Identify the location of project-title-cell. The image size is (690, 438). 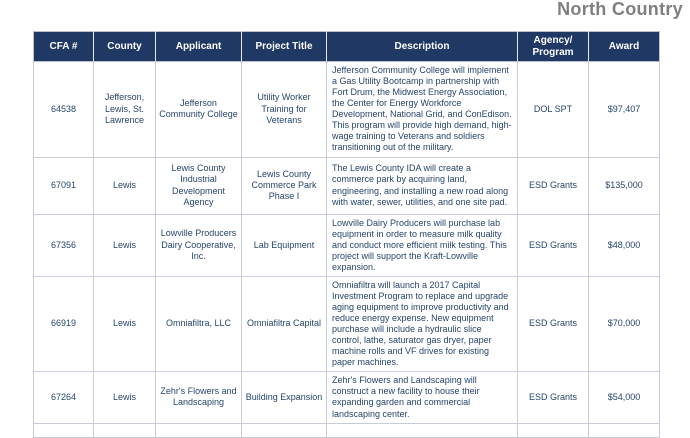
(284, 430).